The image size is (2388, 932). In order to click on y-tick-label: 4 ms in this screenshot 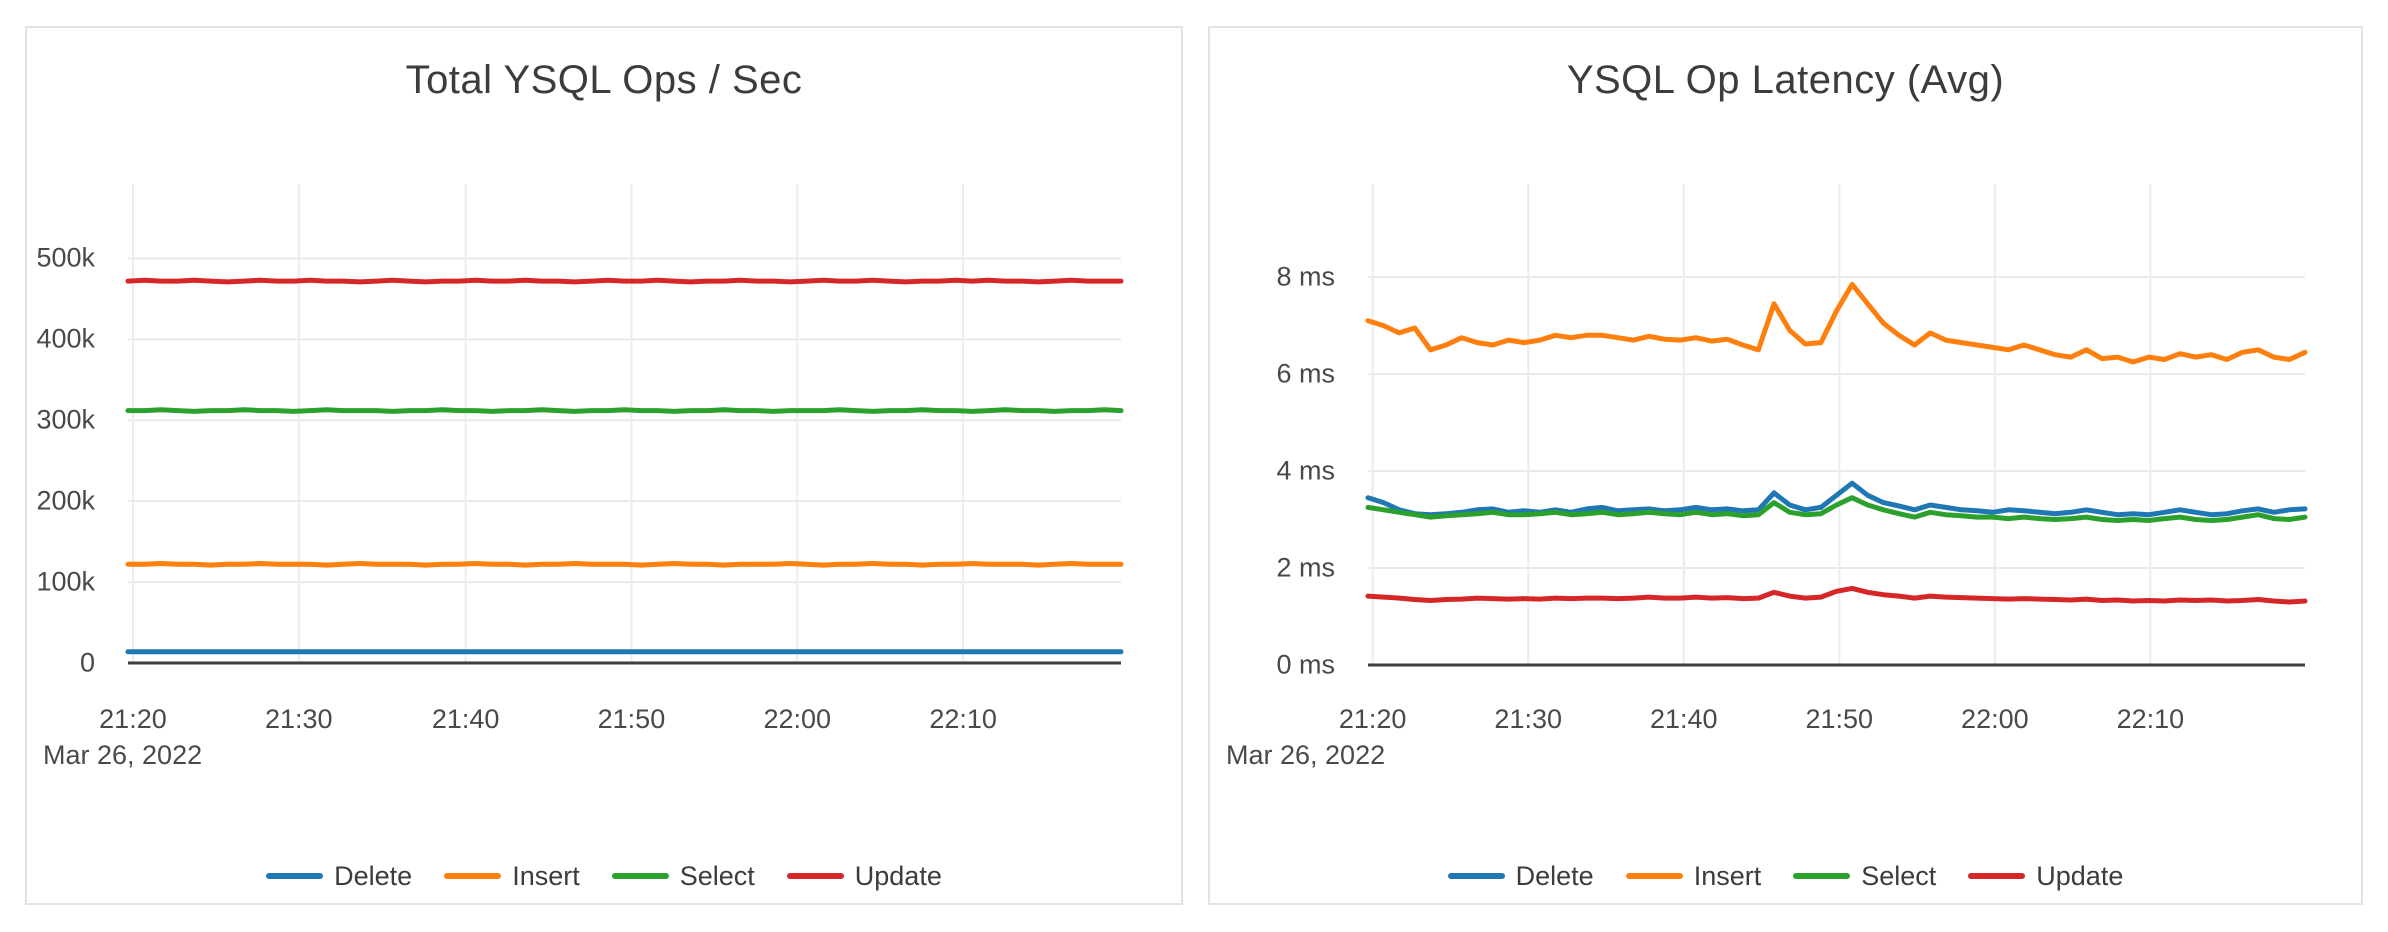, I will do `click(1305, 470)`.